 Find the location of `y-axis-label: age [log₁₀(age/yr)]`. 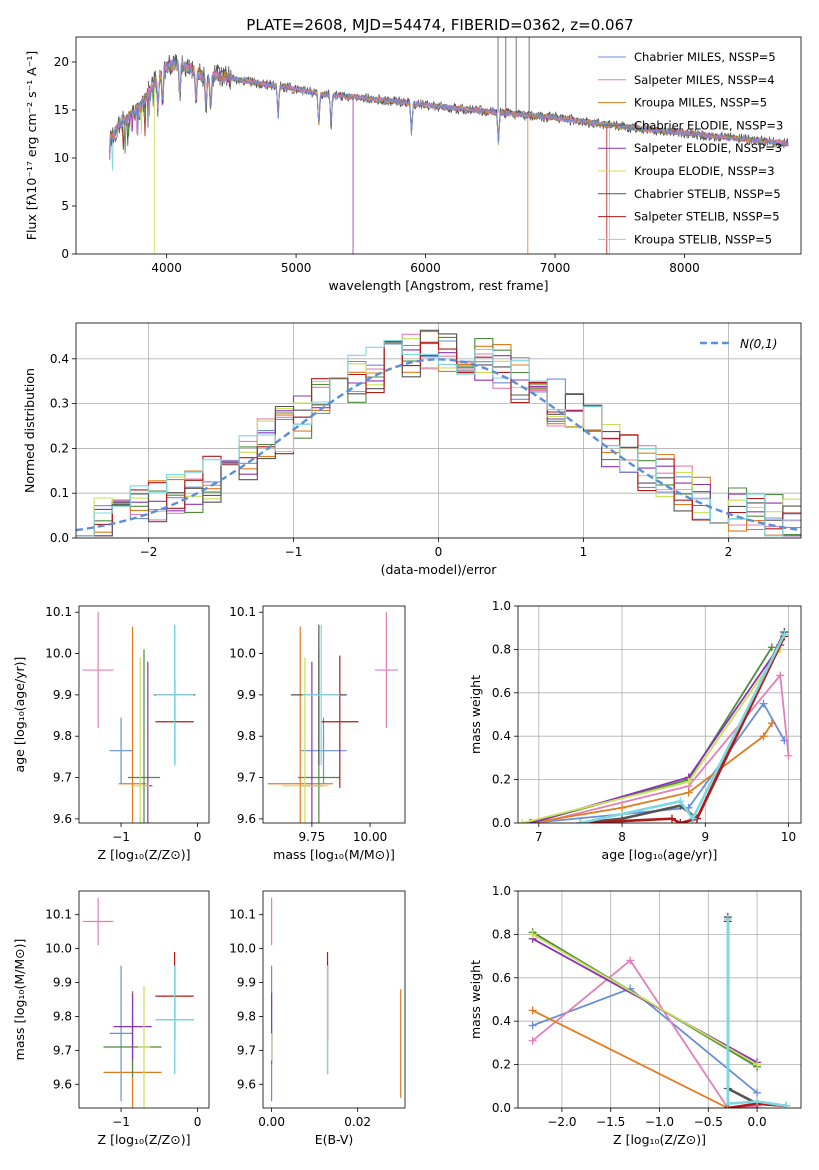

y-axis-label: age [log₁₀(age/yr)] is located at coordinates (19, 715).